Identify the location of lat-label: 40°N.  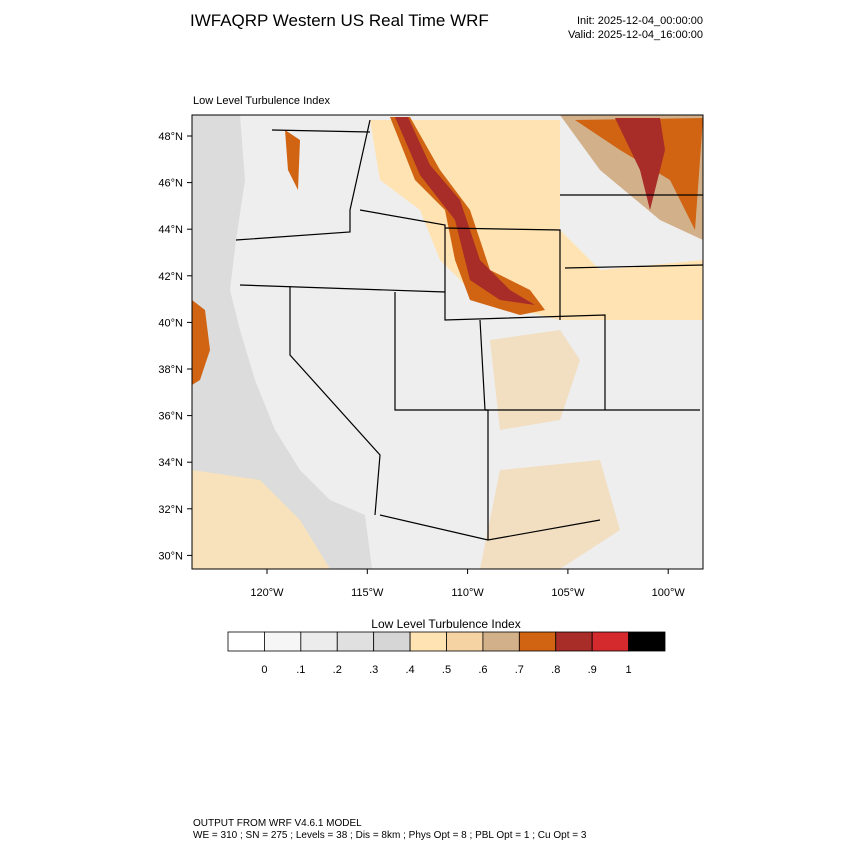
(170, 323).